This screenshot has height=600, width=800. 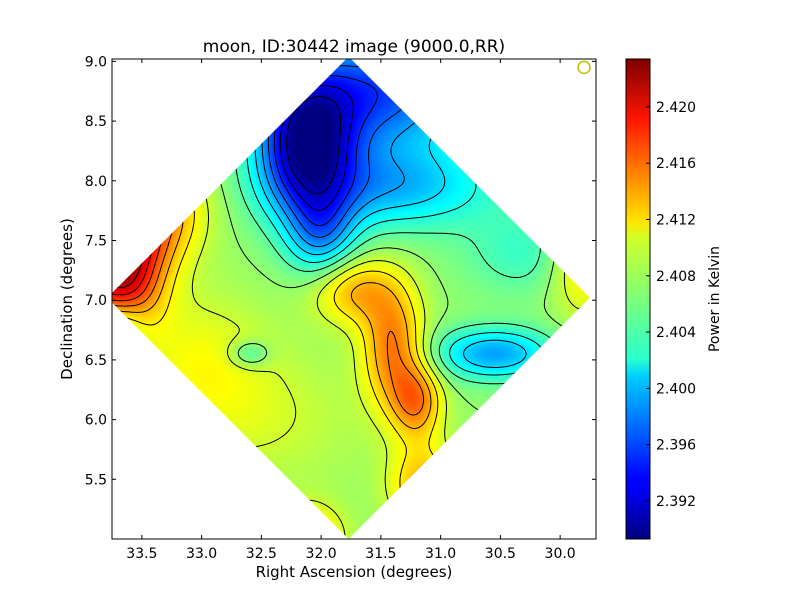 What do you see at coordinates (354, 572) in the screenshot?
I see `x-axis-label: Right Ascension (degrees)` at bounding box center [354, 572].